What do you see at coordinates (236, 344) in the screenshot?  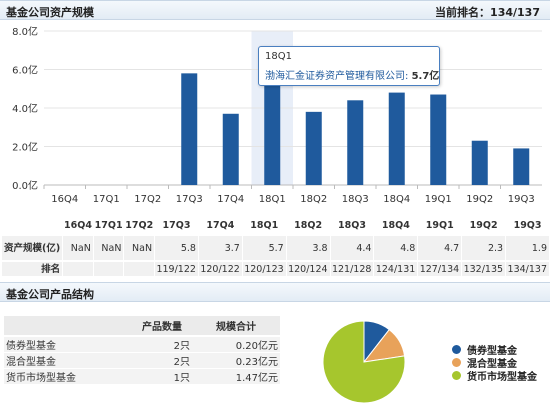 I see `product-scale: 0.20亿元` at bounding box center [236, 344].